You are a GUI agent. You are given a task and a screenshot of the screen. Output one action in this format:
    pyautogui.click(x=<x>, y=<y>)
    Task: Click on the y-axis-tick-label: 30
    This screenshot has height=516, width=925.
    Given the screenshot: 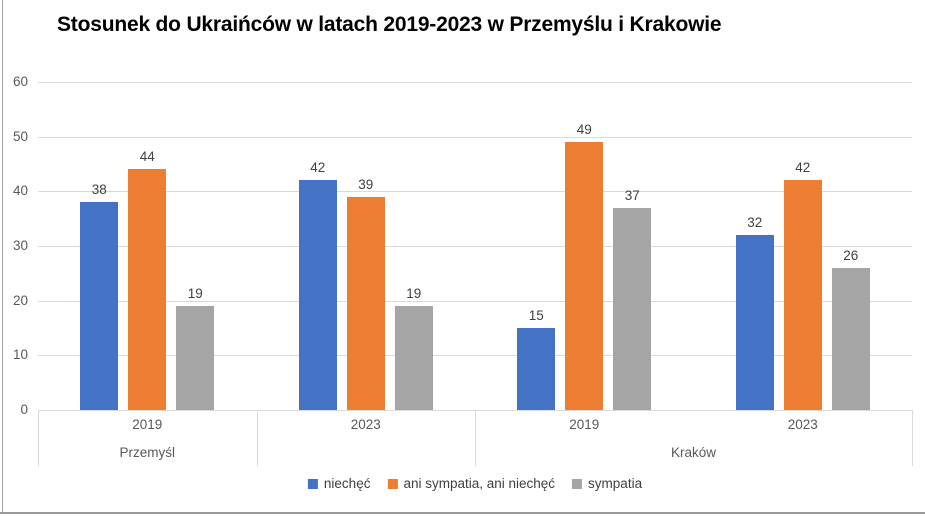 What is the action you would take?
    pyautogui.click(x=20, y=245)
    